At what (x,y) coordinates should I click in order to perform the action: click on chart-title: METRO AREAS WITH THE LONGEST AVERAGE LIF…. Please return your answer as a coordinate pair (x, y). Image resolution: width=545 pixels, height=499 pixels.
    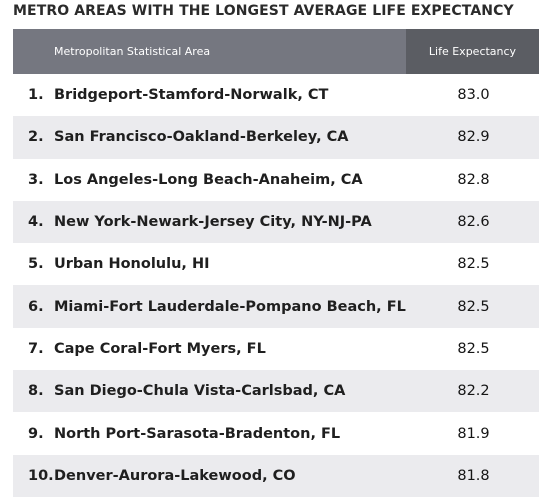
    Looking at the image, I should click on (263, 11).